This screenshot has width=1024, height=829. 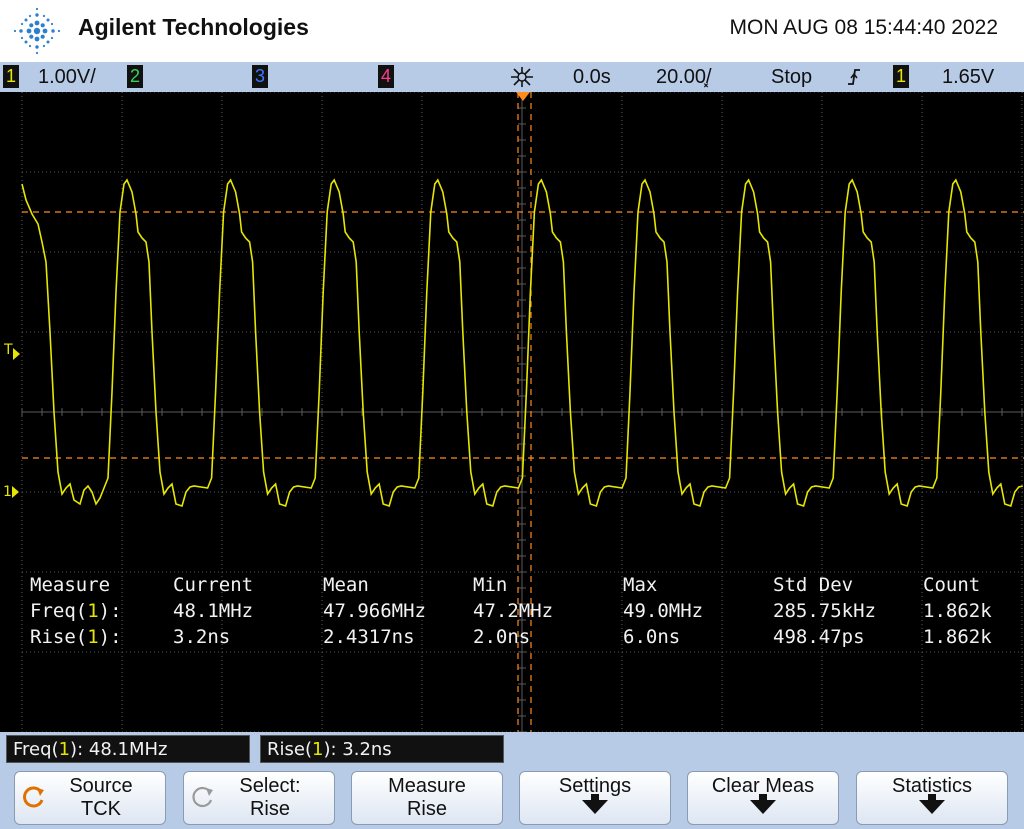 What do you see at coordinates (37, 31) in the screenshot?
I see `agilent-spark-icon` at bounding box center [37, 31].